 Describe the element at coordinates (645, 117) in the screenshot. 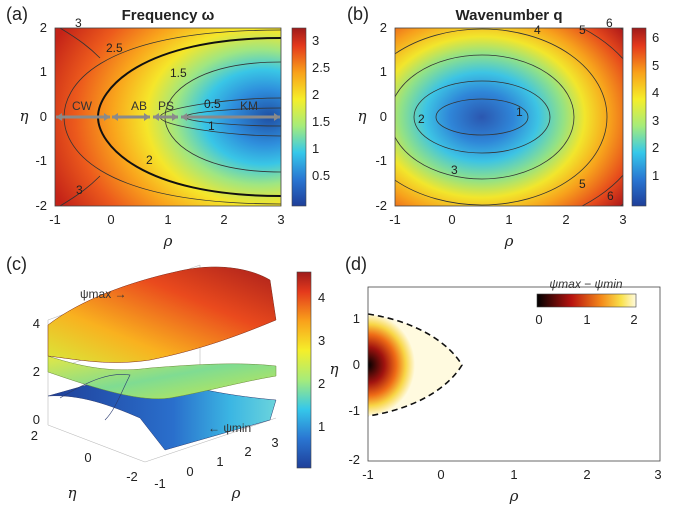

I see `colorbar-b: 6 5 4 3 2 1` at that location.